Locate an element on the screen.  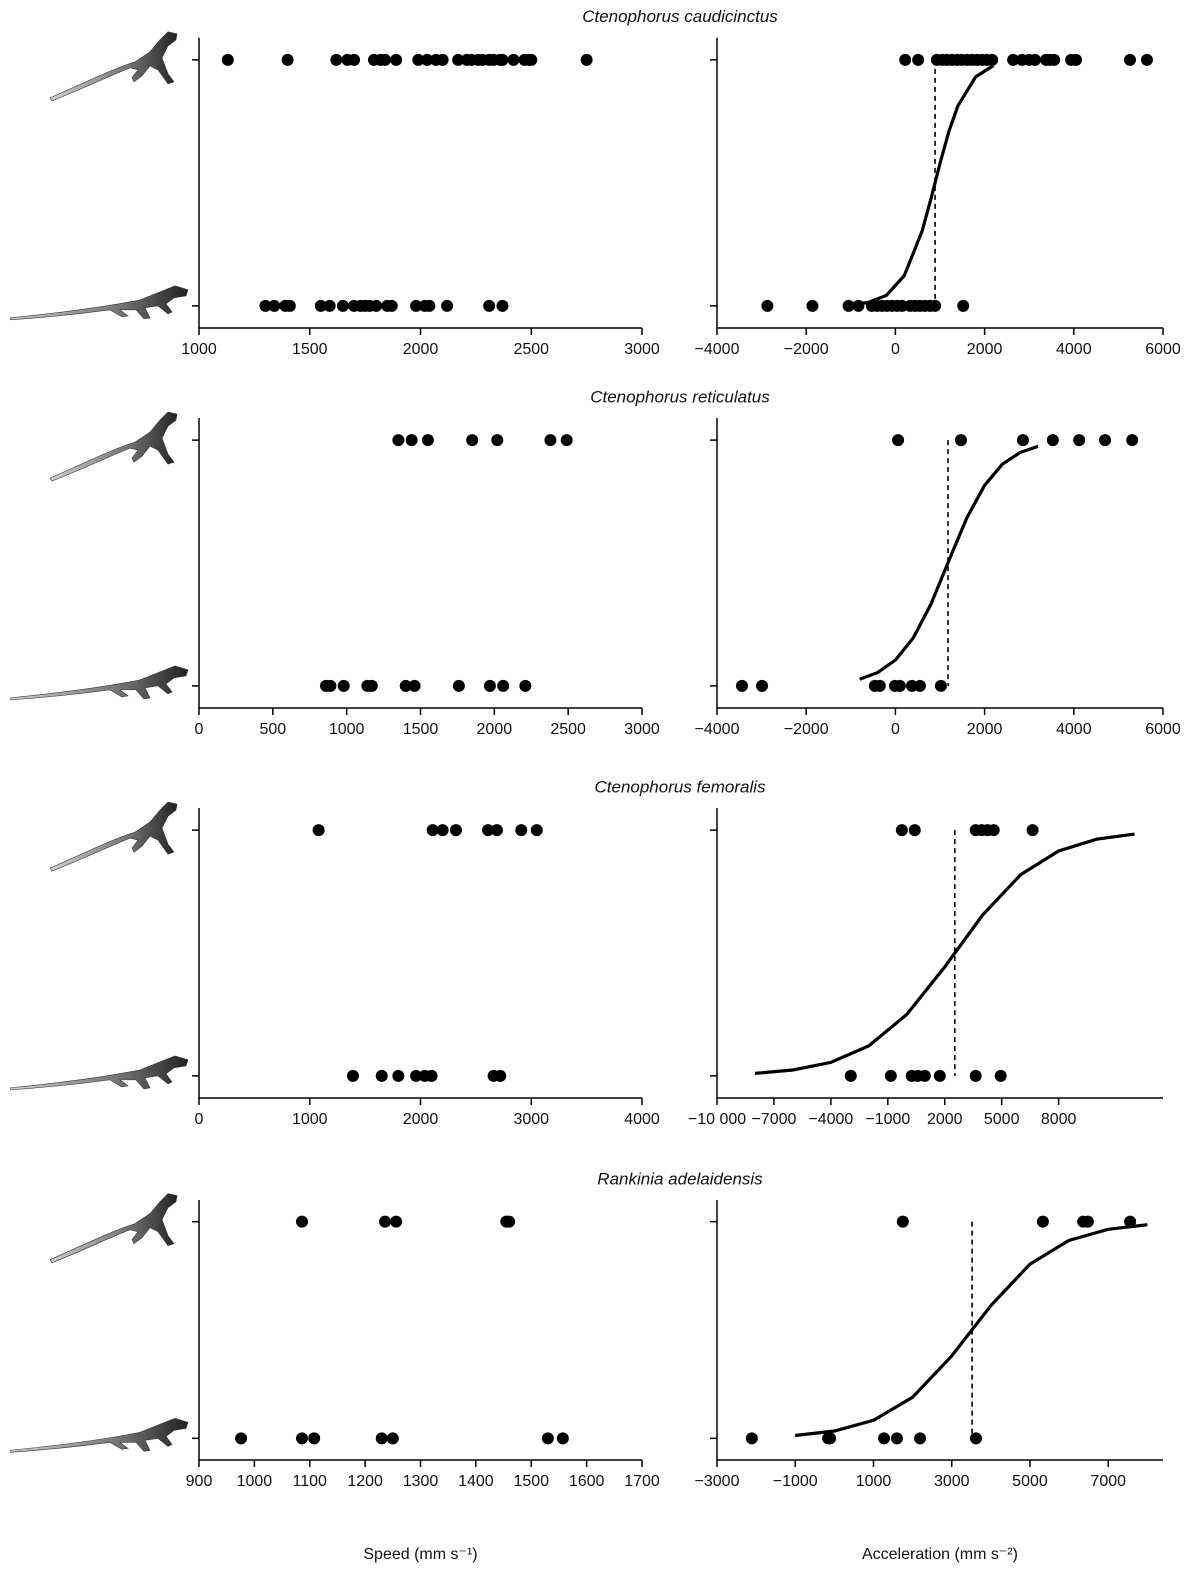
x-axis-label: Speed (mm s⁻¹) is located at coordinates (420, 1554).